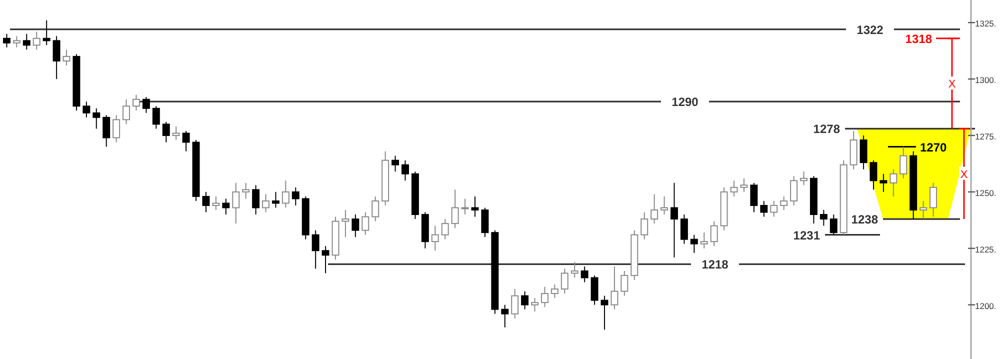  What do you see at coordinates (985, 23) in the screenshot?
I see `y-tick-label: 1325.` at bounding box center [985, 23].